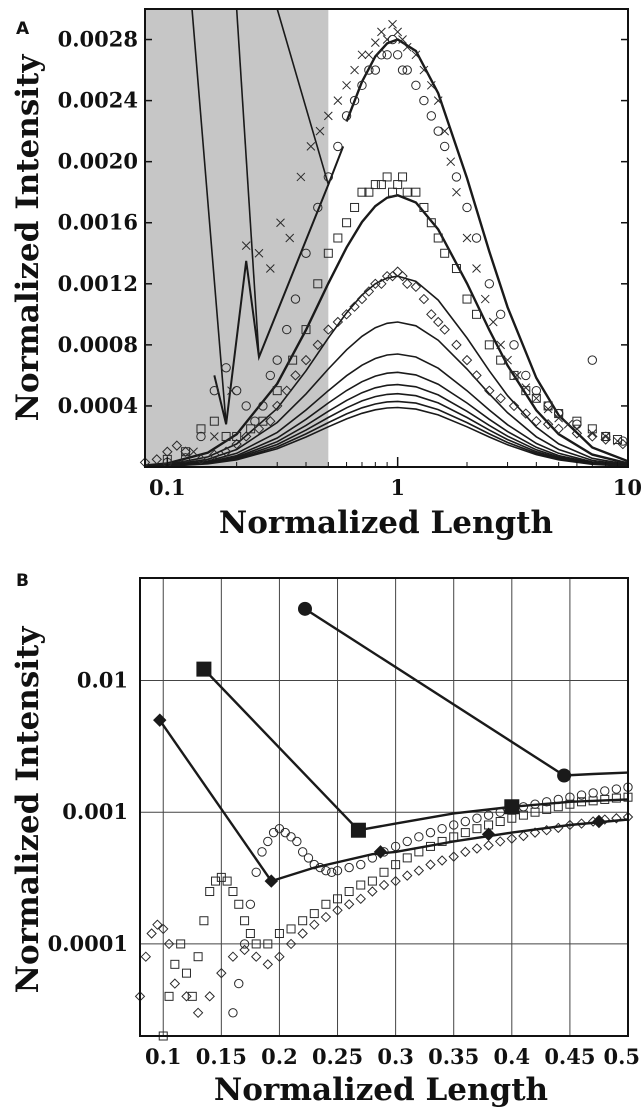 This screenshot has width=643, height=1111. I want to click on panel-b-xtick-label: 0.25, so click(337, 1056).